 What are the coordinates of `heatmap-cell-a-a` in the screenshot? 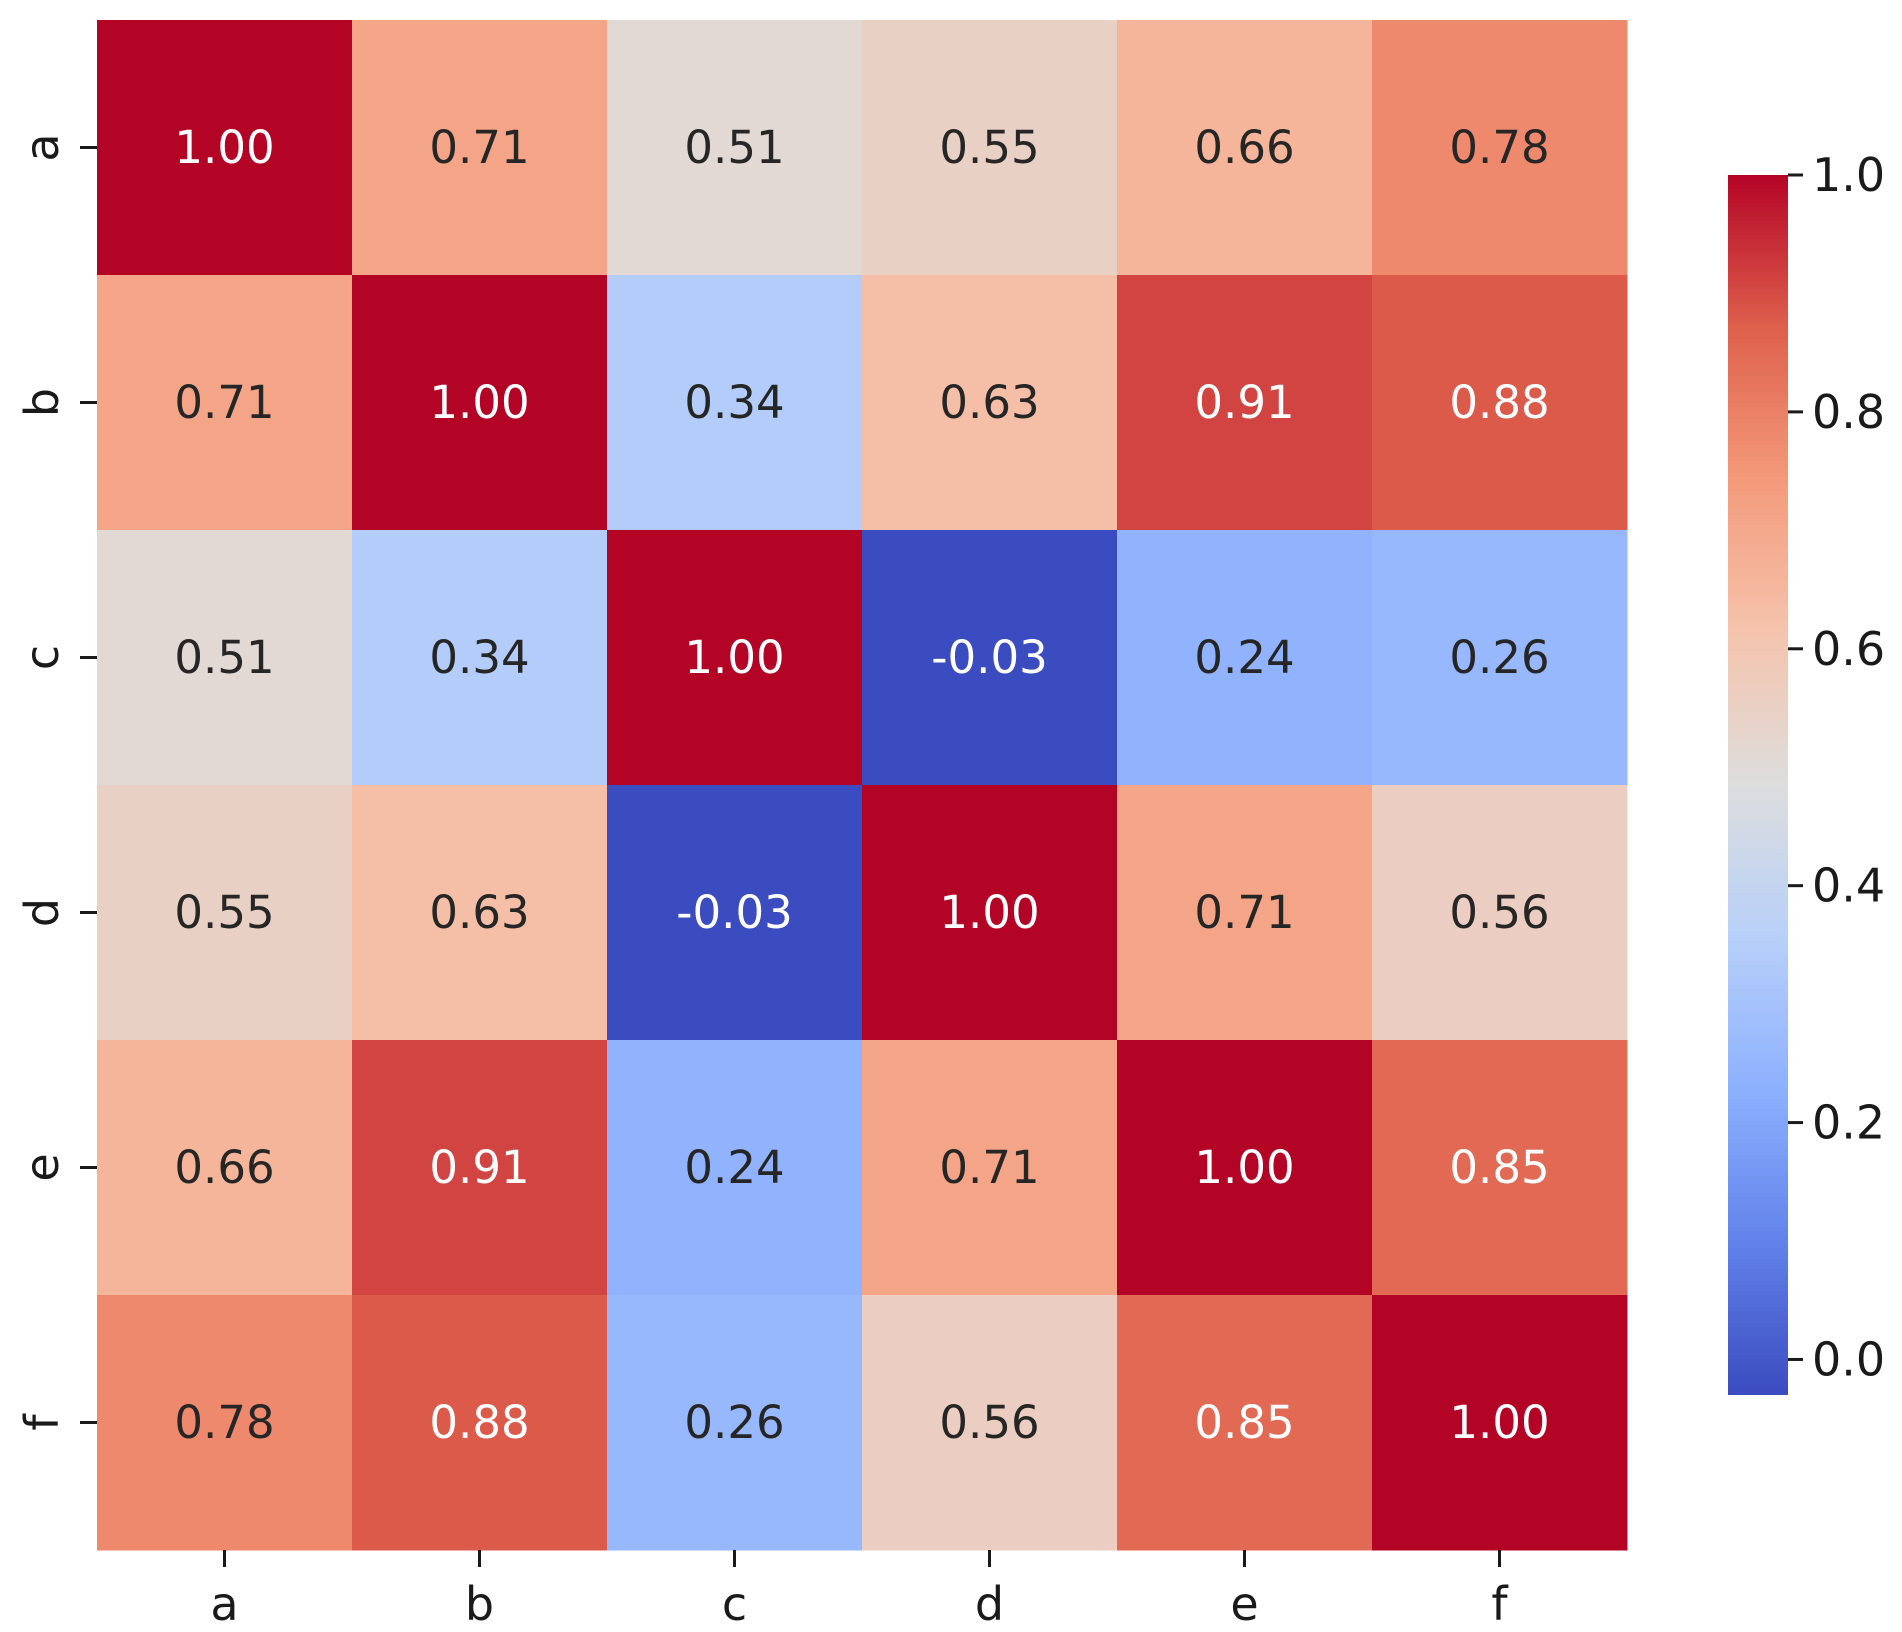 It's located at (225, 148).